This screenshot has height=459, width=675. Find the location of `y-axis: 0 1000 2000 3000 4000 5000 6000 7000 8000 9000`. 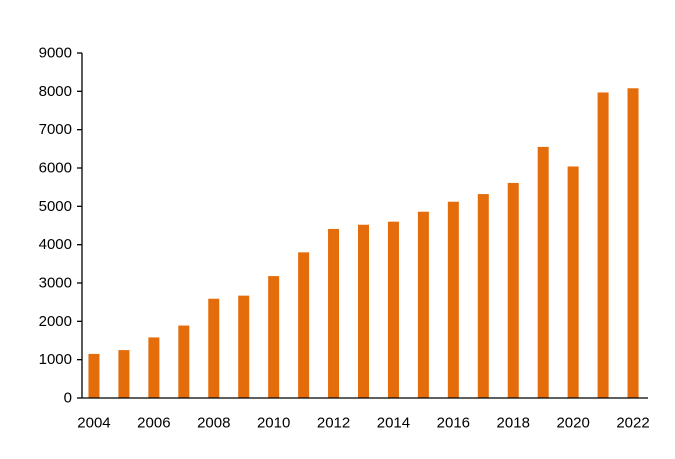

y-axis: 0 1000 2000 3000 4000 5000 6000 7000 8000 9000 is located at coordinates (61, 226).